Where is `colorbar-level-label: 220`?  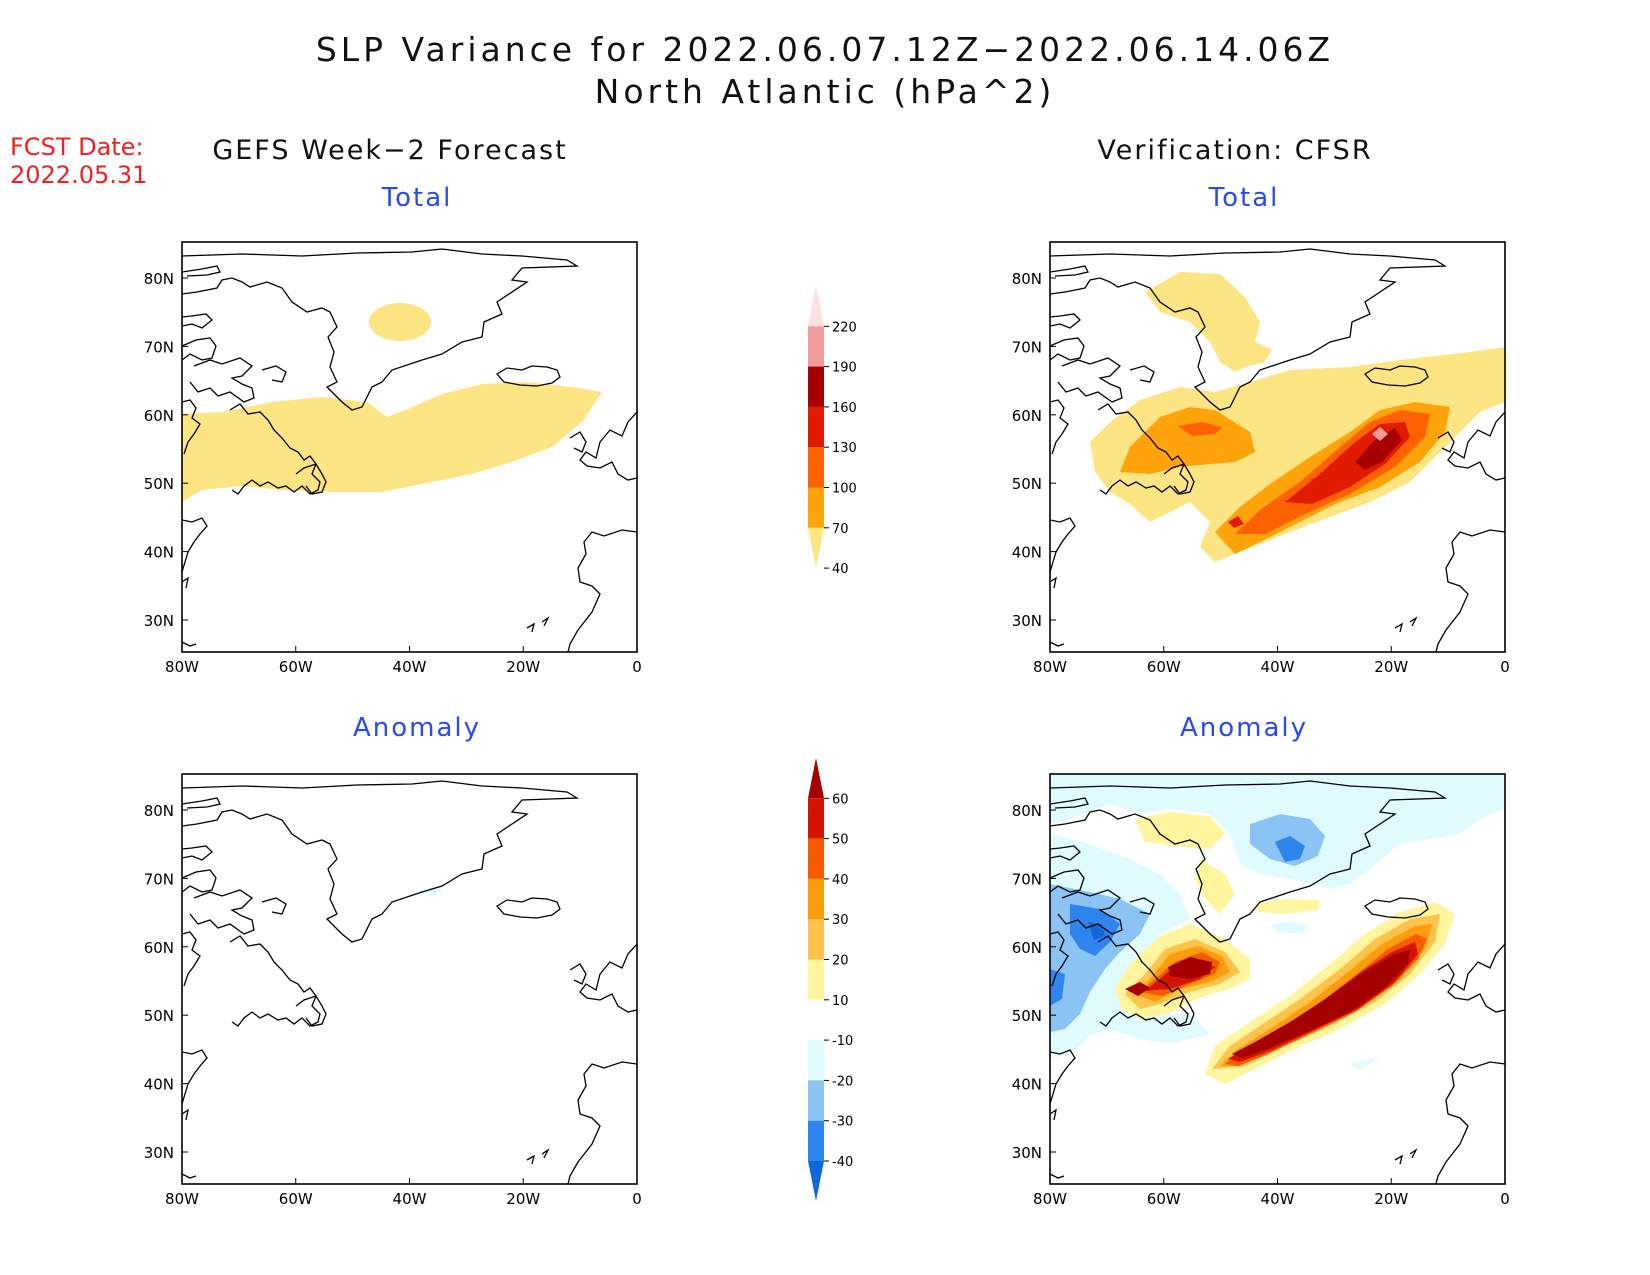
colorbar-level-label: 220 is located at coordinates (844, 327).